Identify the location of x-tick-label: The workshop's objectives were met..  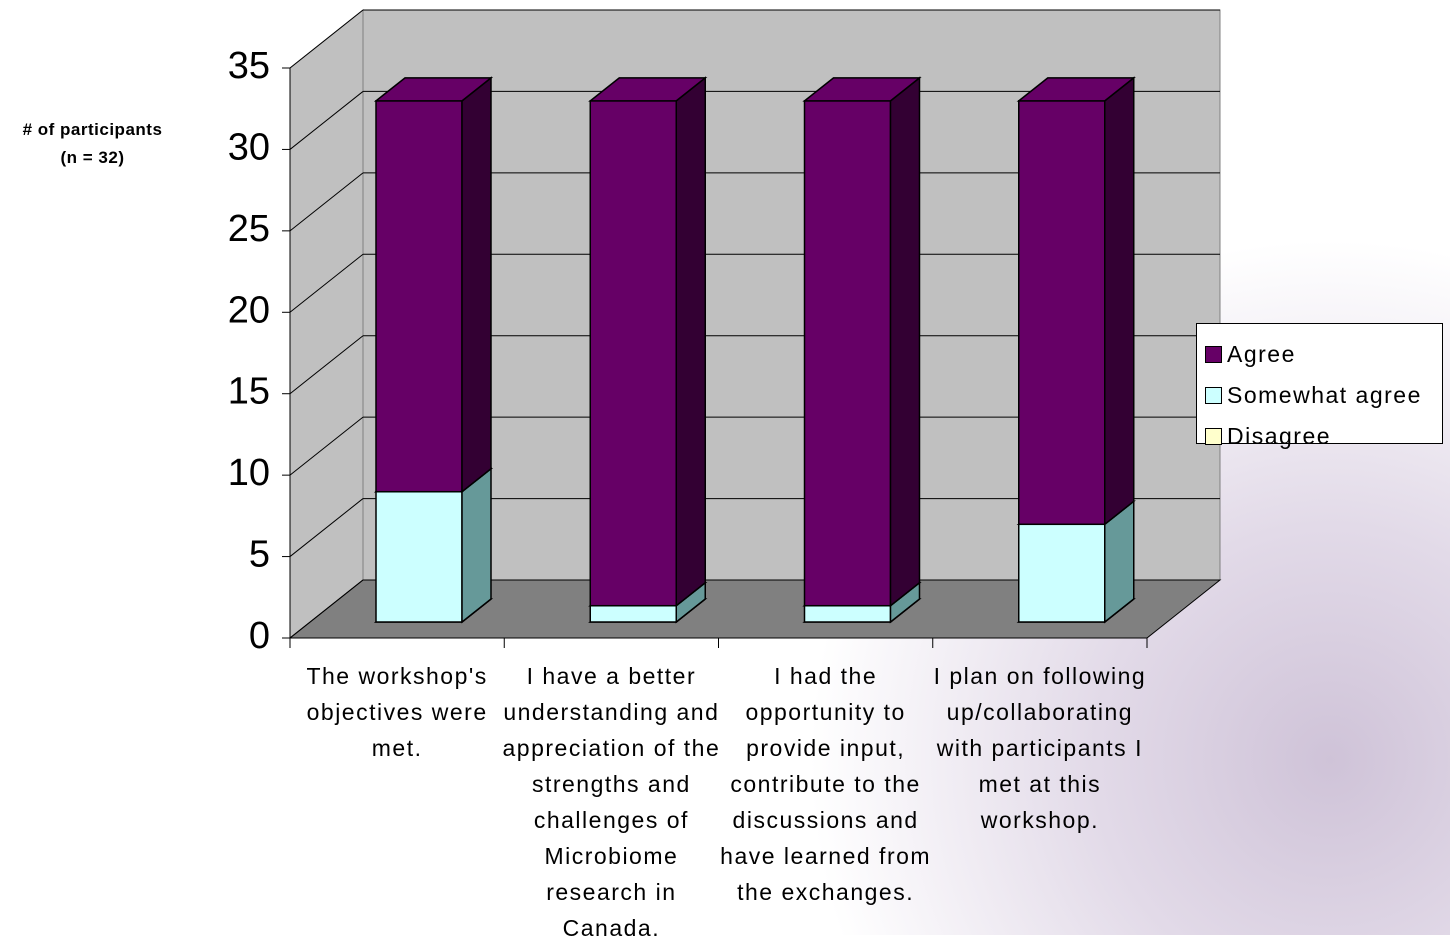
(397, 712).